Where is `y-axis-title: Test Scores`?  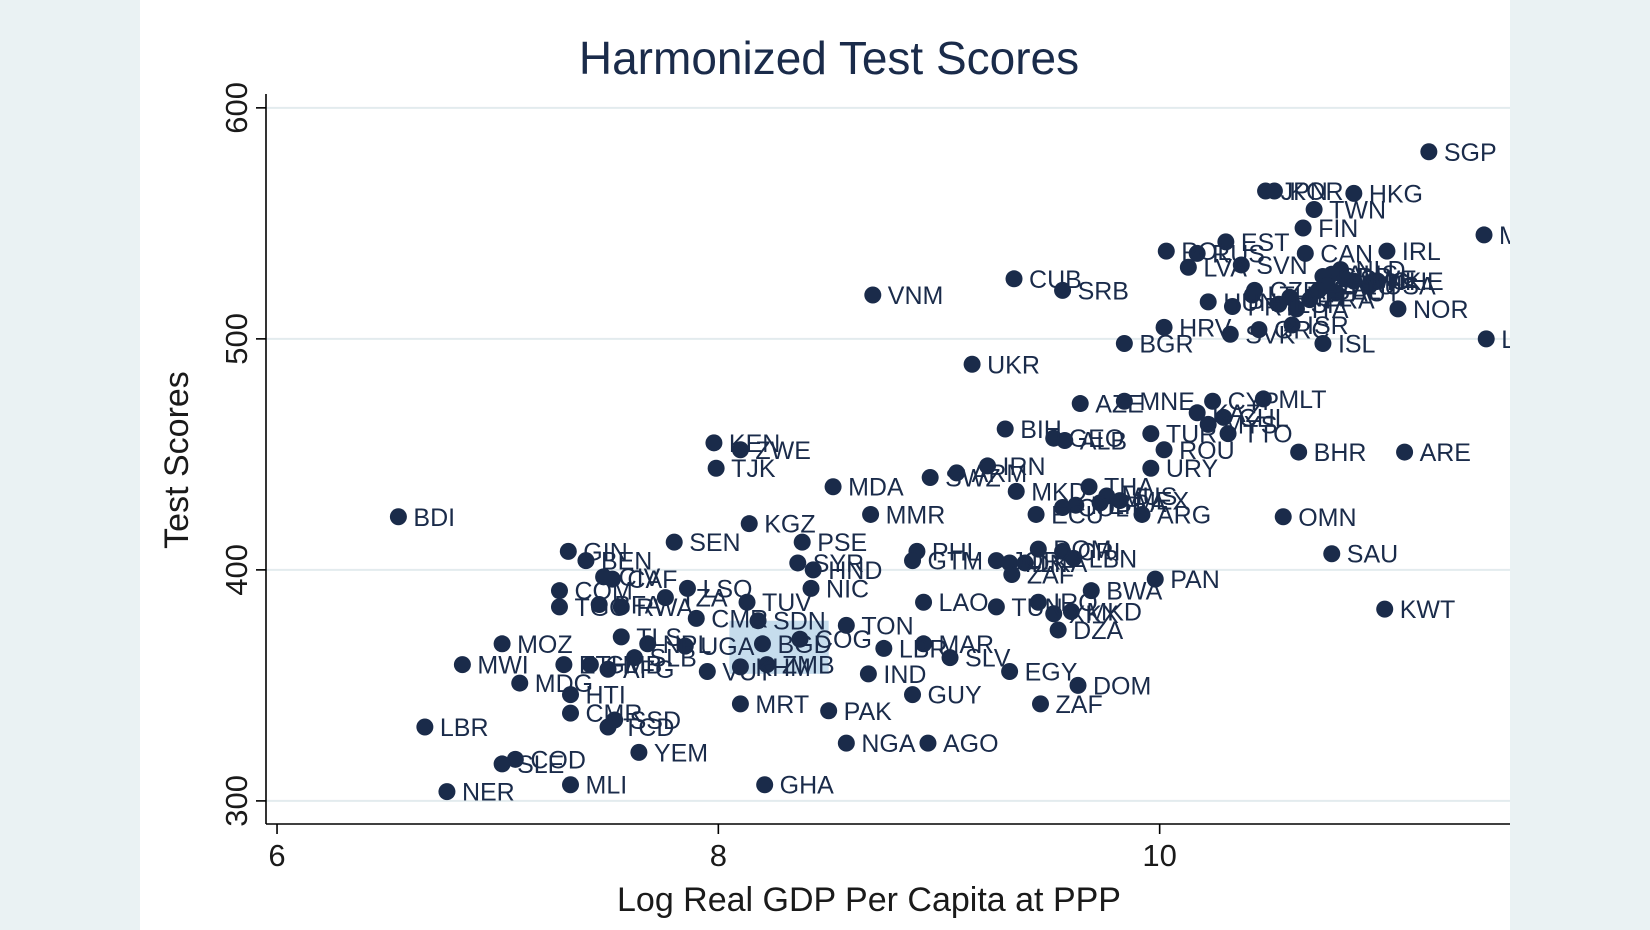 y-axis-title: Test Scores is located at coordinates (177, 460).